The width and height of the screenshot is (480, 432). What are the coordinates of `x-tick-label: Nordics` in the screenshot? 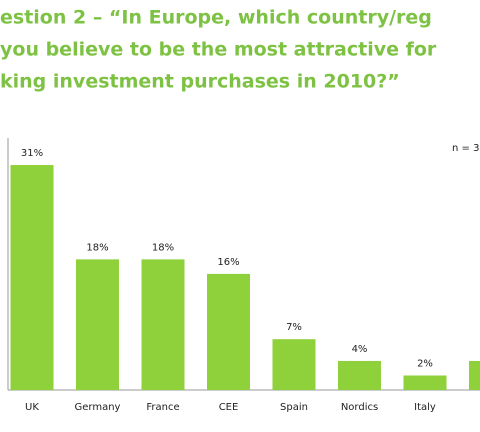 It's located at (359, 407).